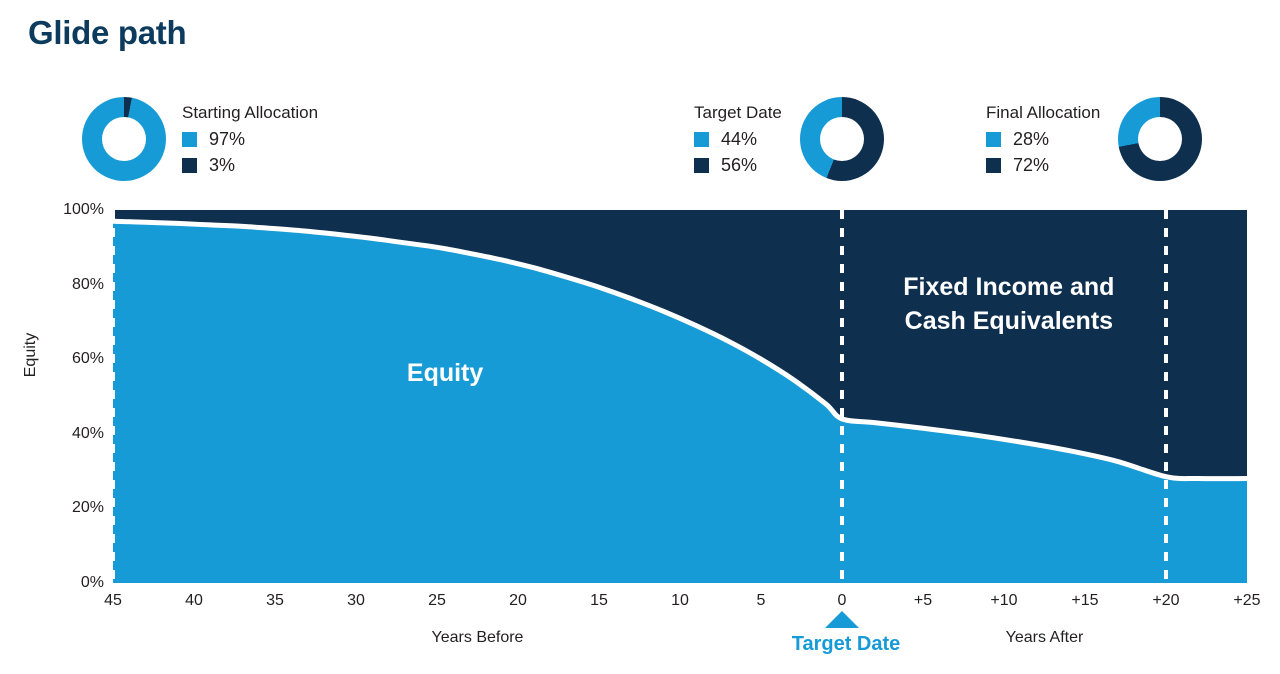 The width and height of the screenshot is (1280, 674). I want to click on legend-row-equity: 44%, so click(738, 139).